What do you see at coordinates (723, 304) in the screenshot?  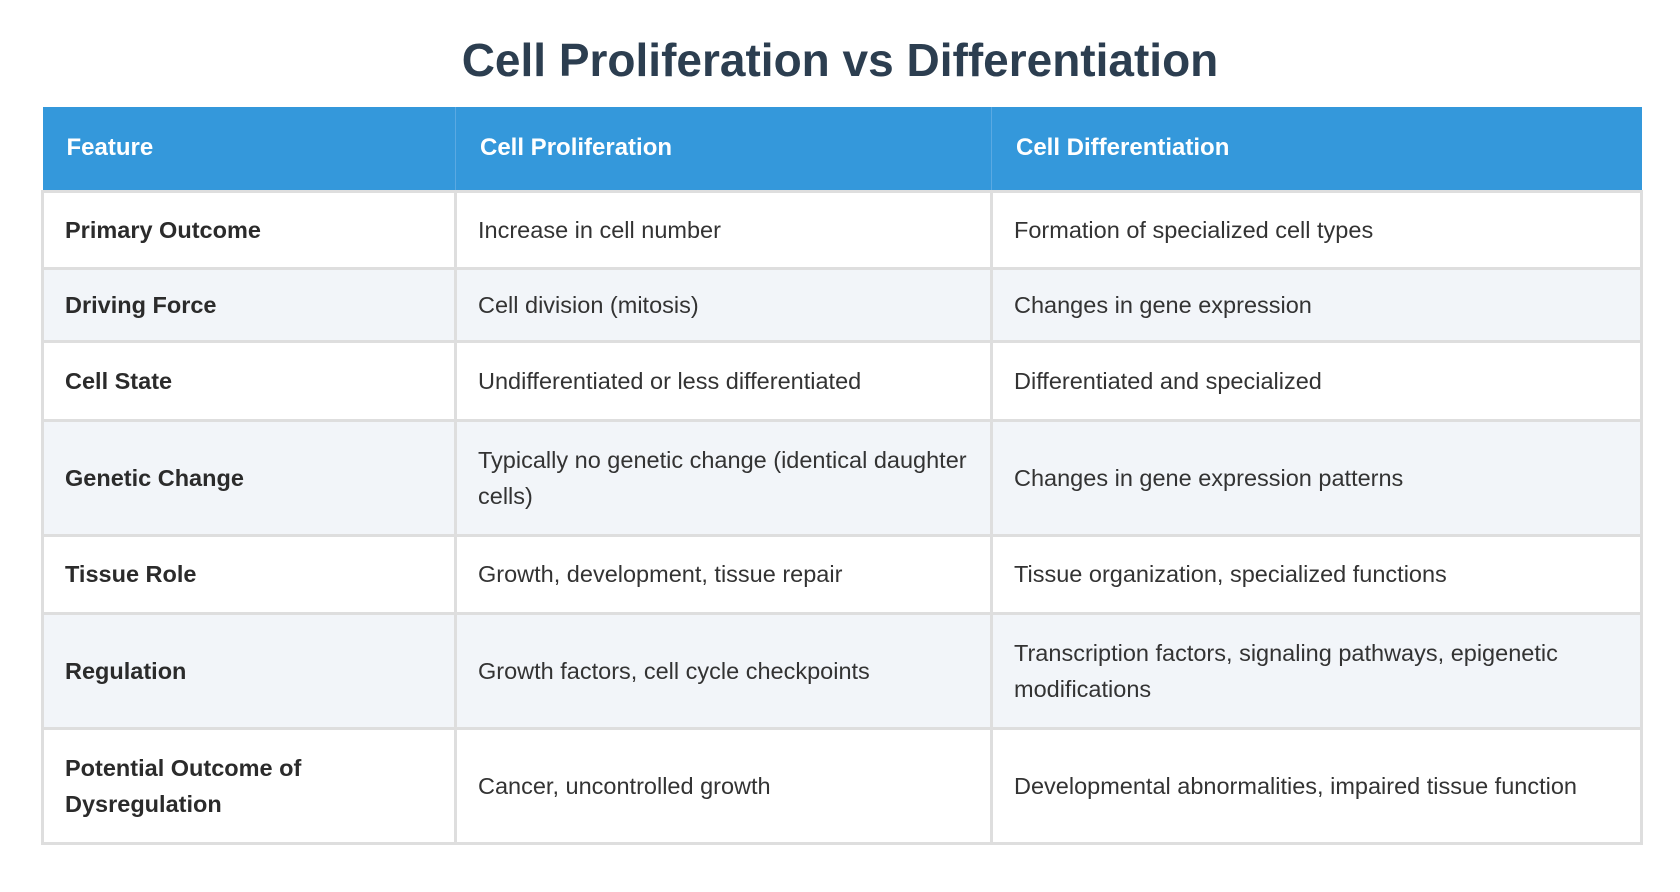 I see `proliferation-cell: Cell division (mitosis)` at bounding box center [723, 304].